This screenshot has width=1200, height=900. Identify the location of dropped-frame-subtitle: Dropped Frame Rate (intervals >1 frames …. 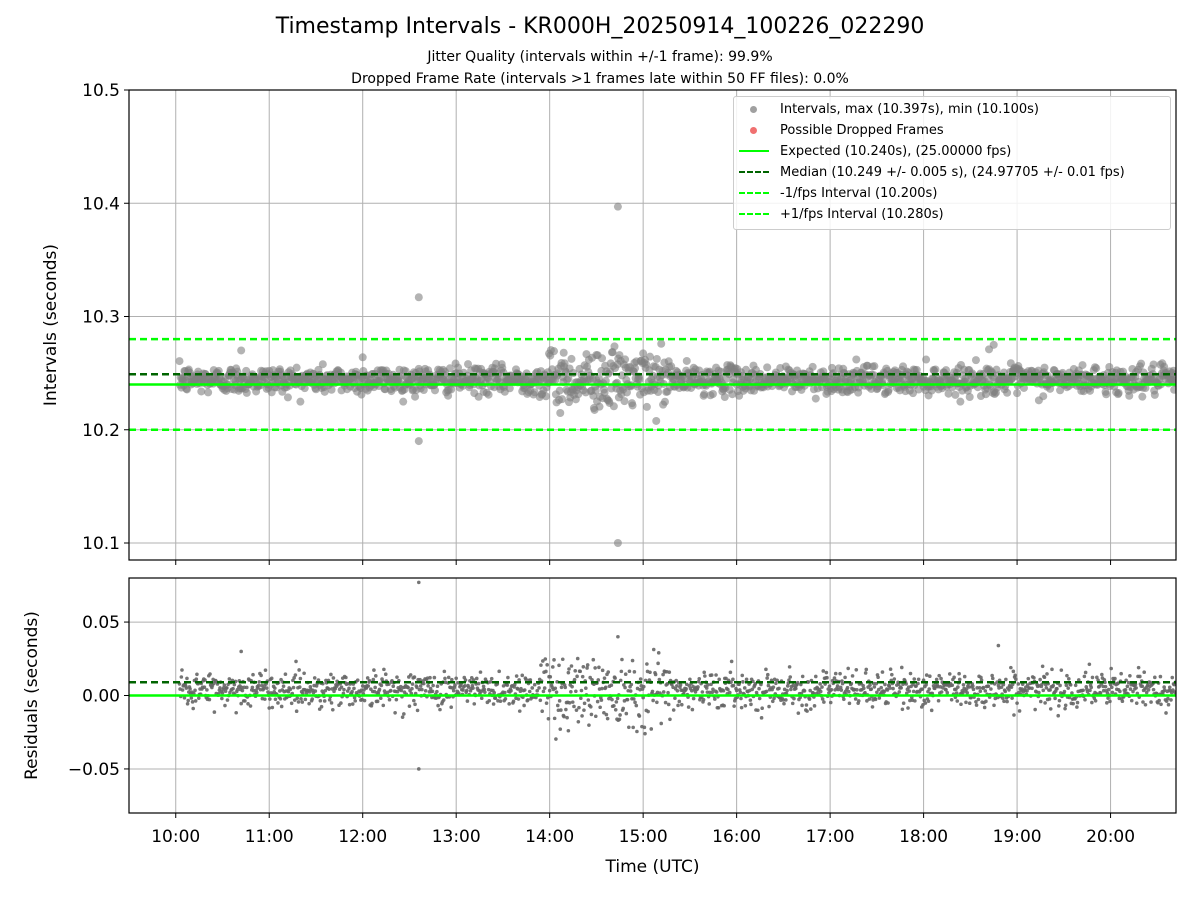
(600, 79).